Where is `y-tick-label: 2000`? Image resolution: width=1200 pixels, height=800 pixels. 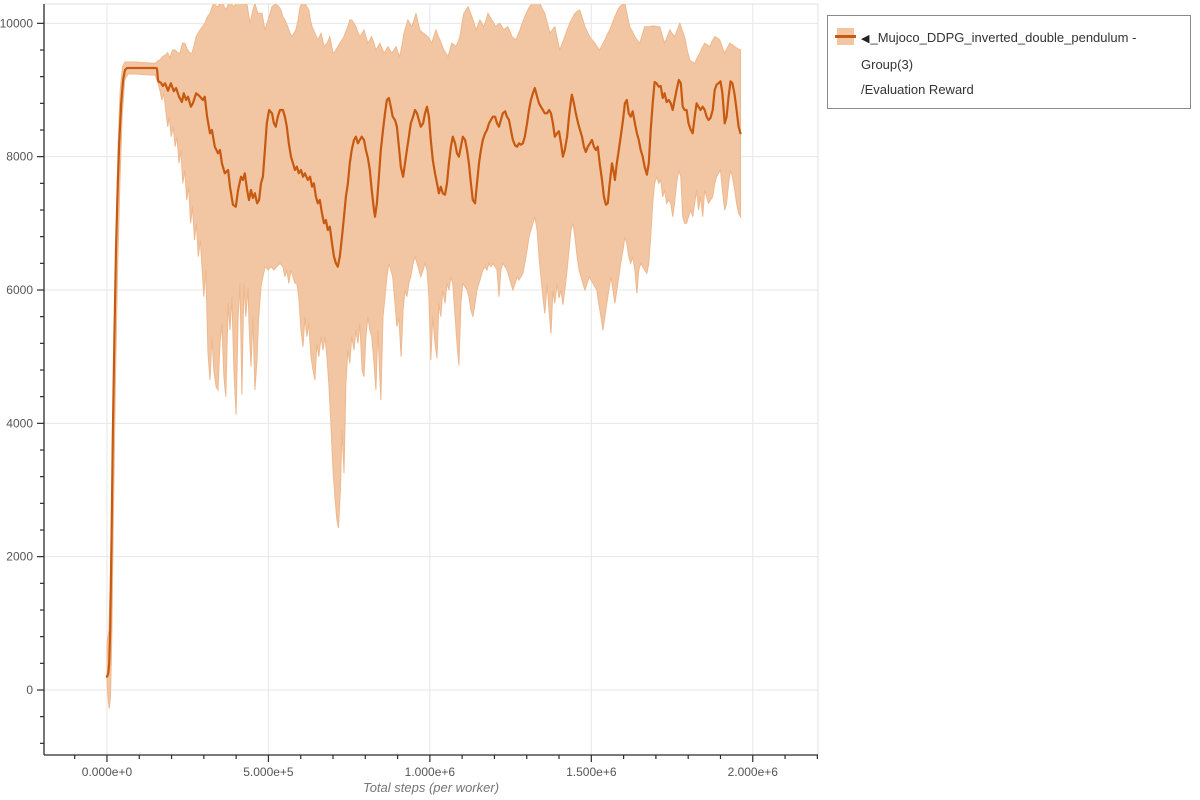
y-tick-label: 2000 is located at coordinates (19, 557).